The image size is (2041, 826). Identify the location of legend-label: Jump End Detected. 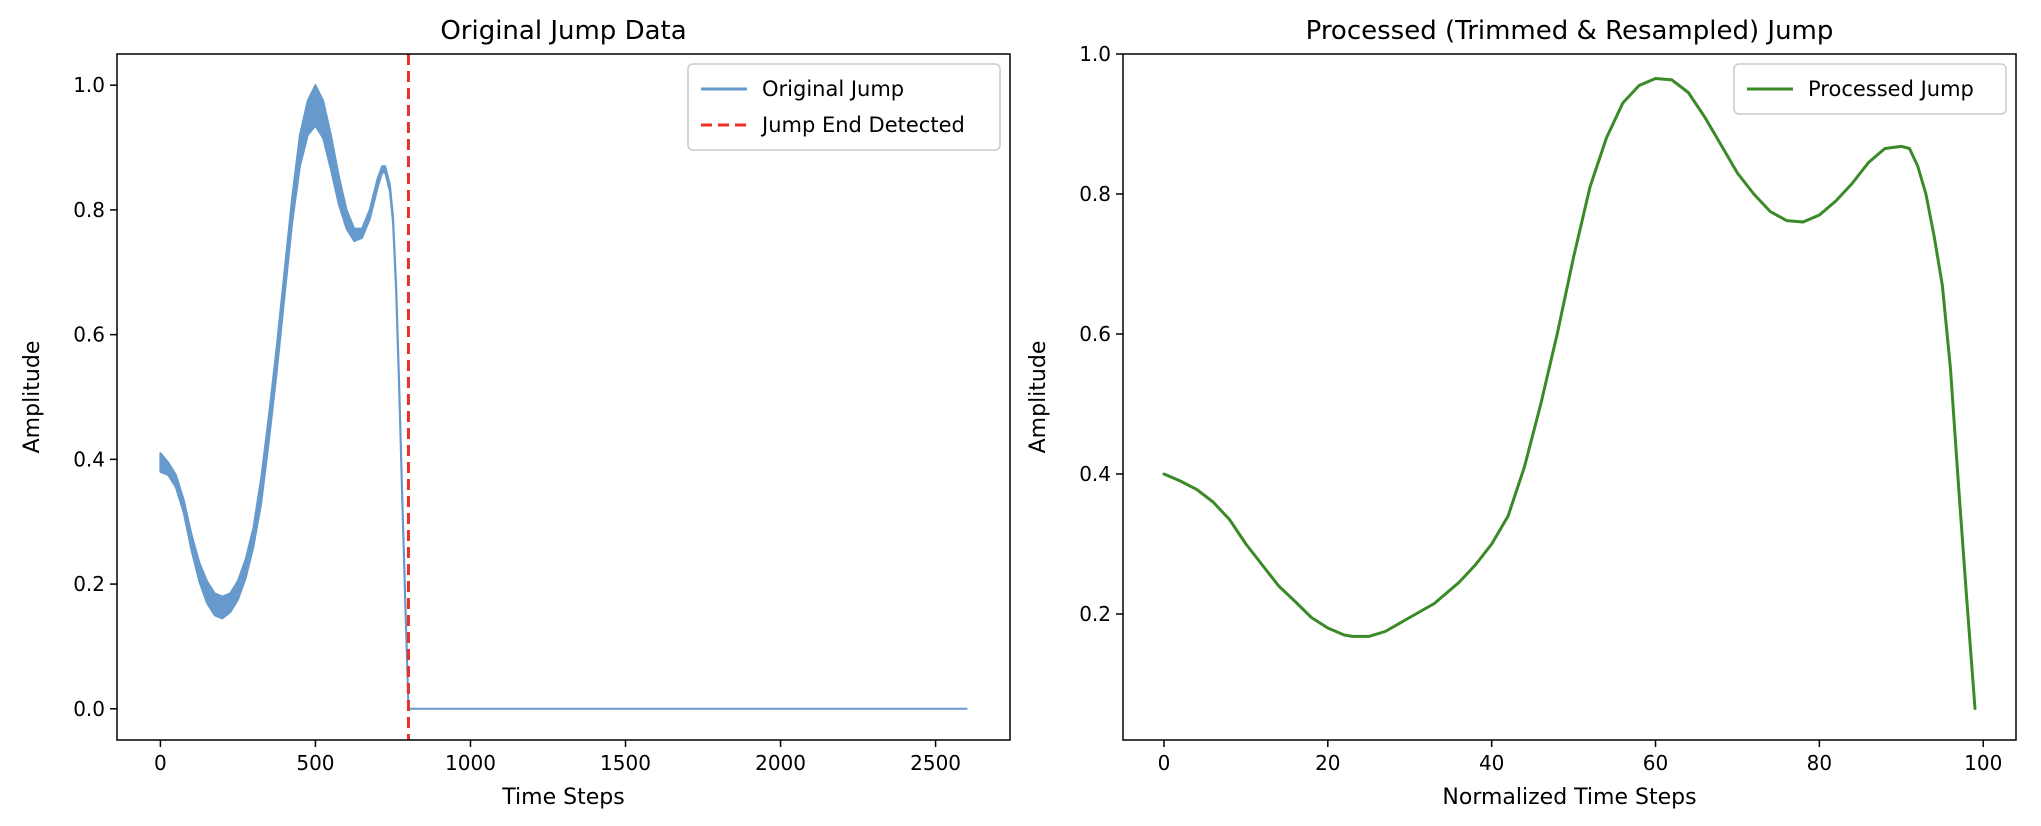
(862, 125).